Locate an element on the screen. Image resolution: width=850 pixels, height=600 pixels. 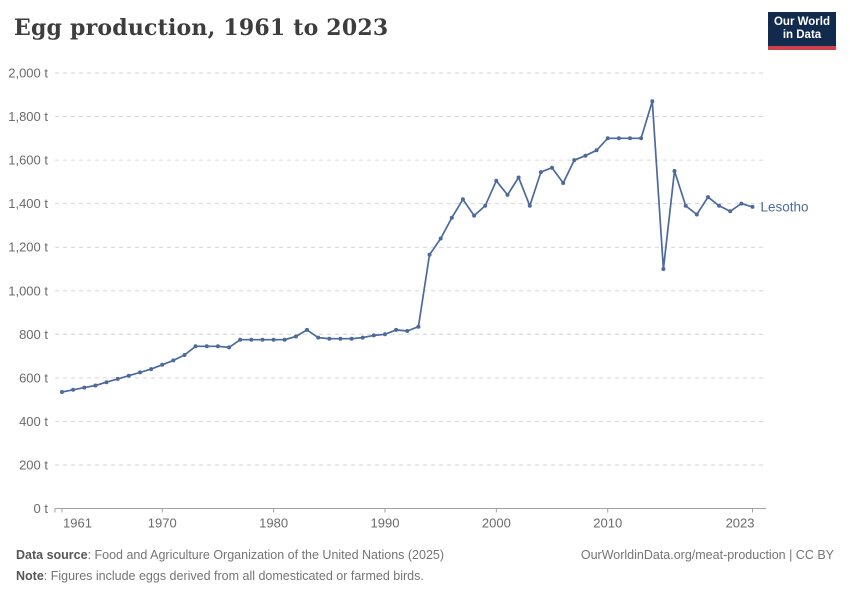
y-axis-tick-label: 0 t is located at coordinates (41, 508).